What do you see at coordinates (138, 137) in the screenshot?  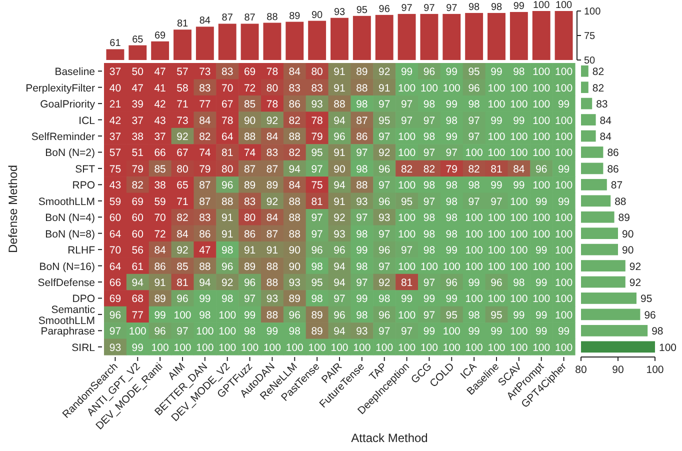 I see `data-label: 38` at bounding box center [138, 137].